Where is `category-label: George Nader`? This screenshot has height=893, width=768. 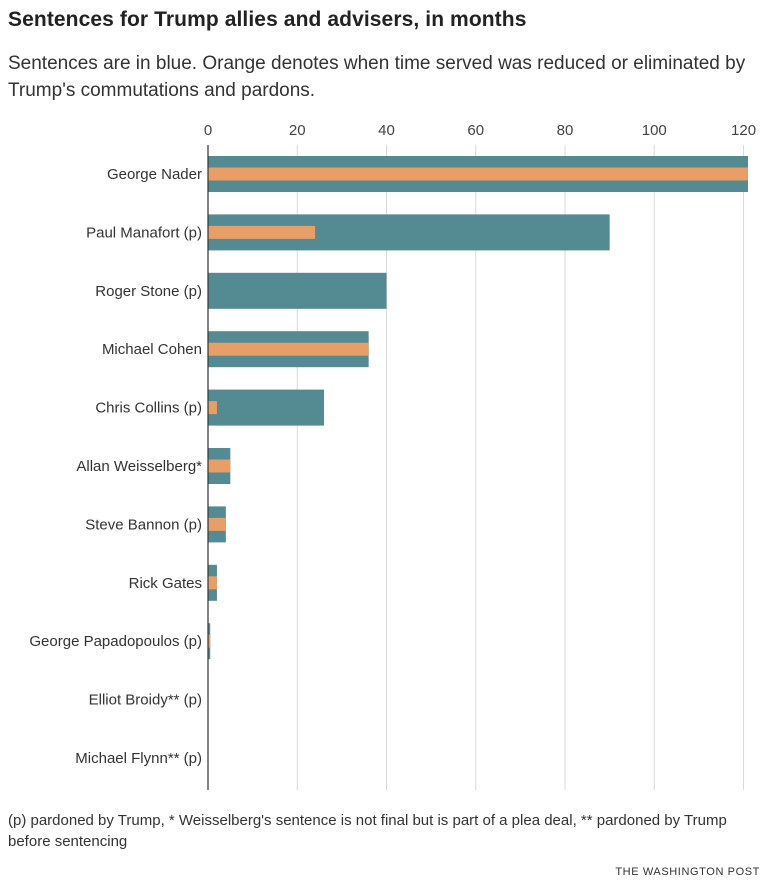 category-label: George Nader is located at coordinates (154, 174).